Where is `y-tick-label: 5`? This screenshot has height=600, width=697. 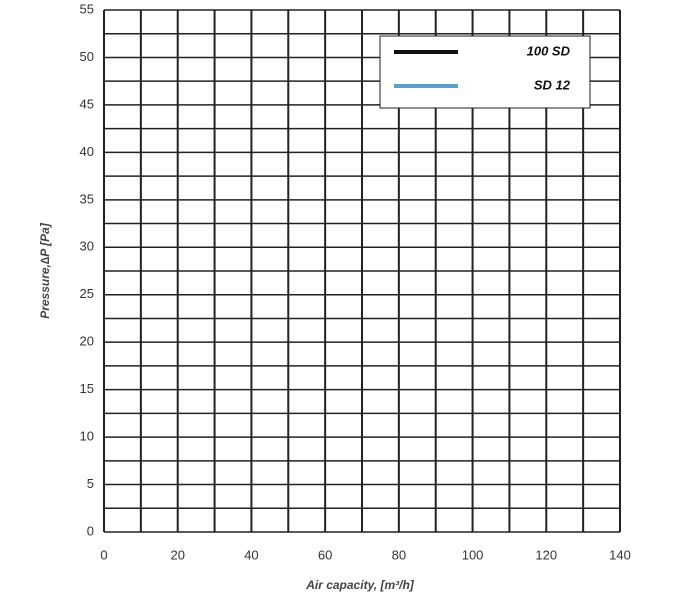
y-tick-label: 5 is located at coordinates (90, 483).